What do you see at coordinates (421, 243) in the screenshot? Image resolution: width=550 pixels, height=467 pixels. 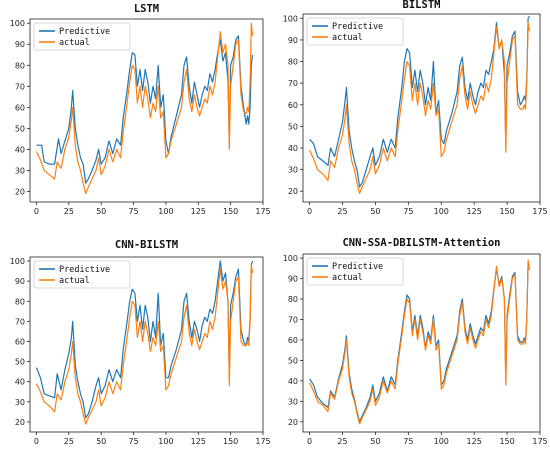 I see `chart-title: CNN-SSA-DBILSTM-Attention` at bounding box center [421, 243].